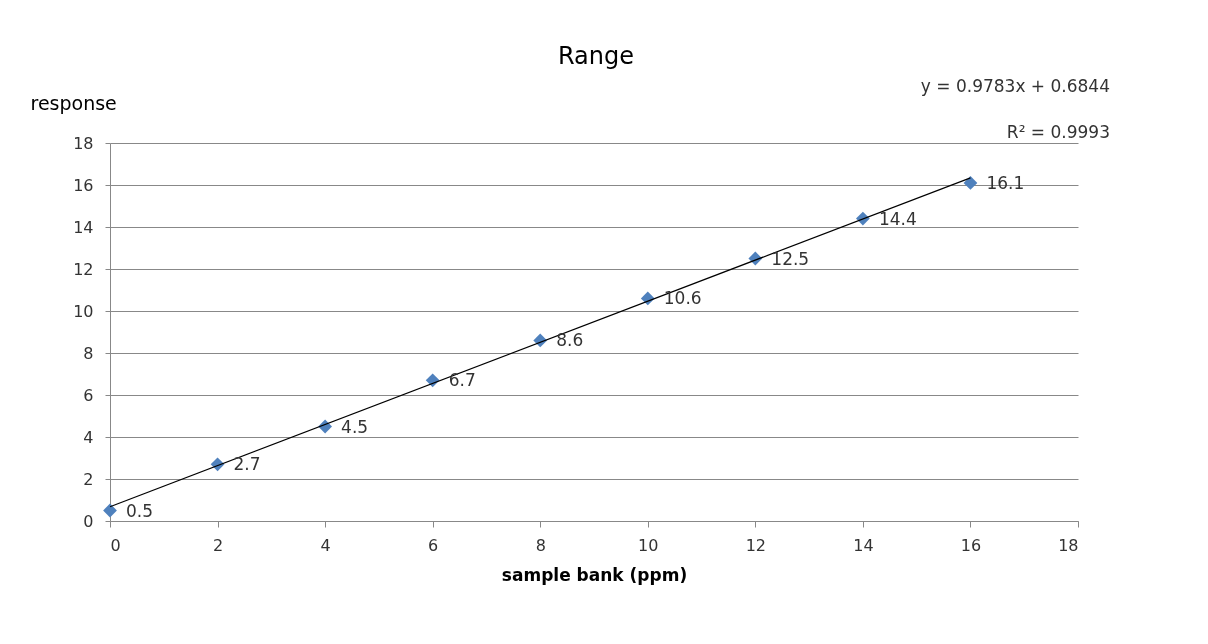 This screenshot has width=1208, height=644. What do you see at coordinates (218, 545) in the screenshot?
I see `x-tick-label: 2` at bounding box center [218, 545].